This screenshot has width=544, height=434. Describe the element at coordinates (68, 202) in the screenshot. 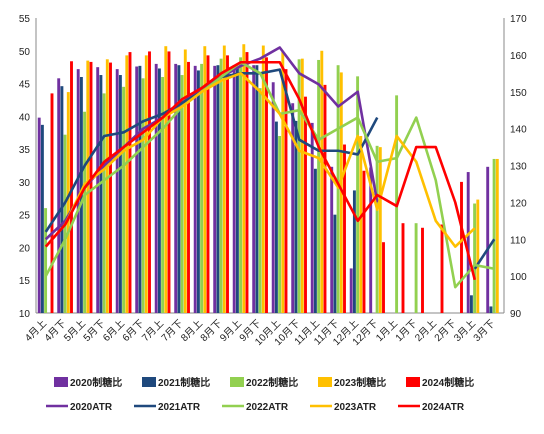

I see `bar-2023制糖比-4月下` at that location.